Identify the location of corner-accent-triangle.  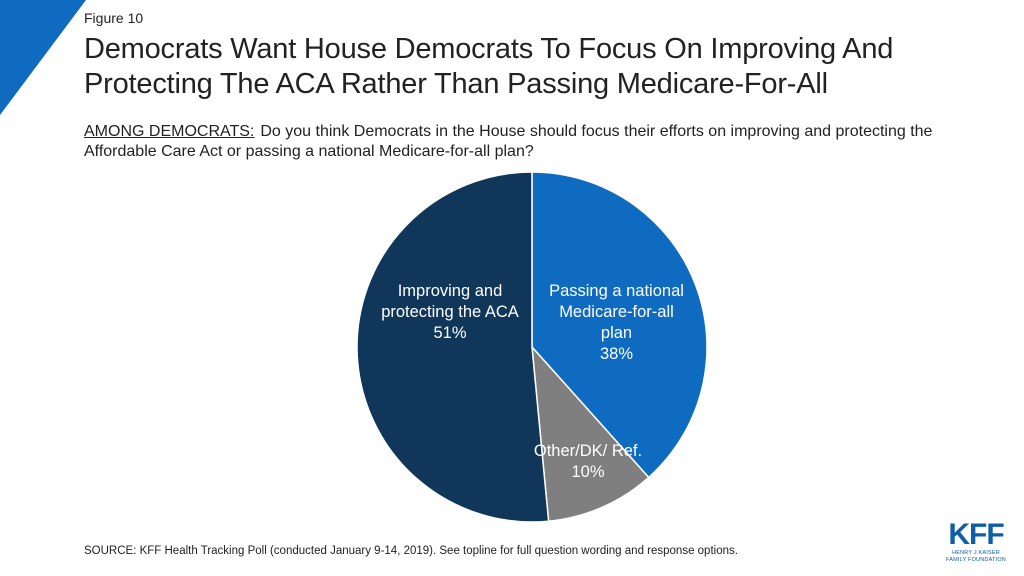
(43, 57).